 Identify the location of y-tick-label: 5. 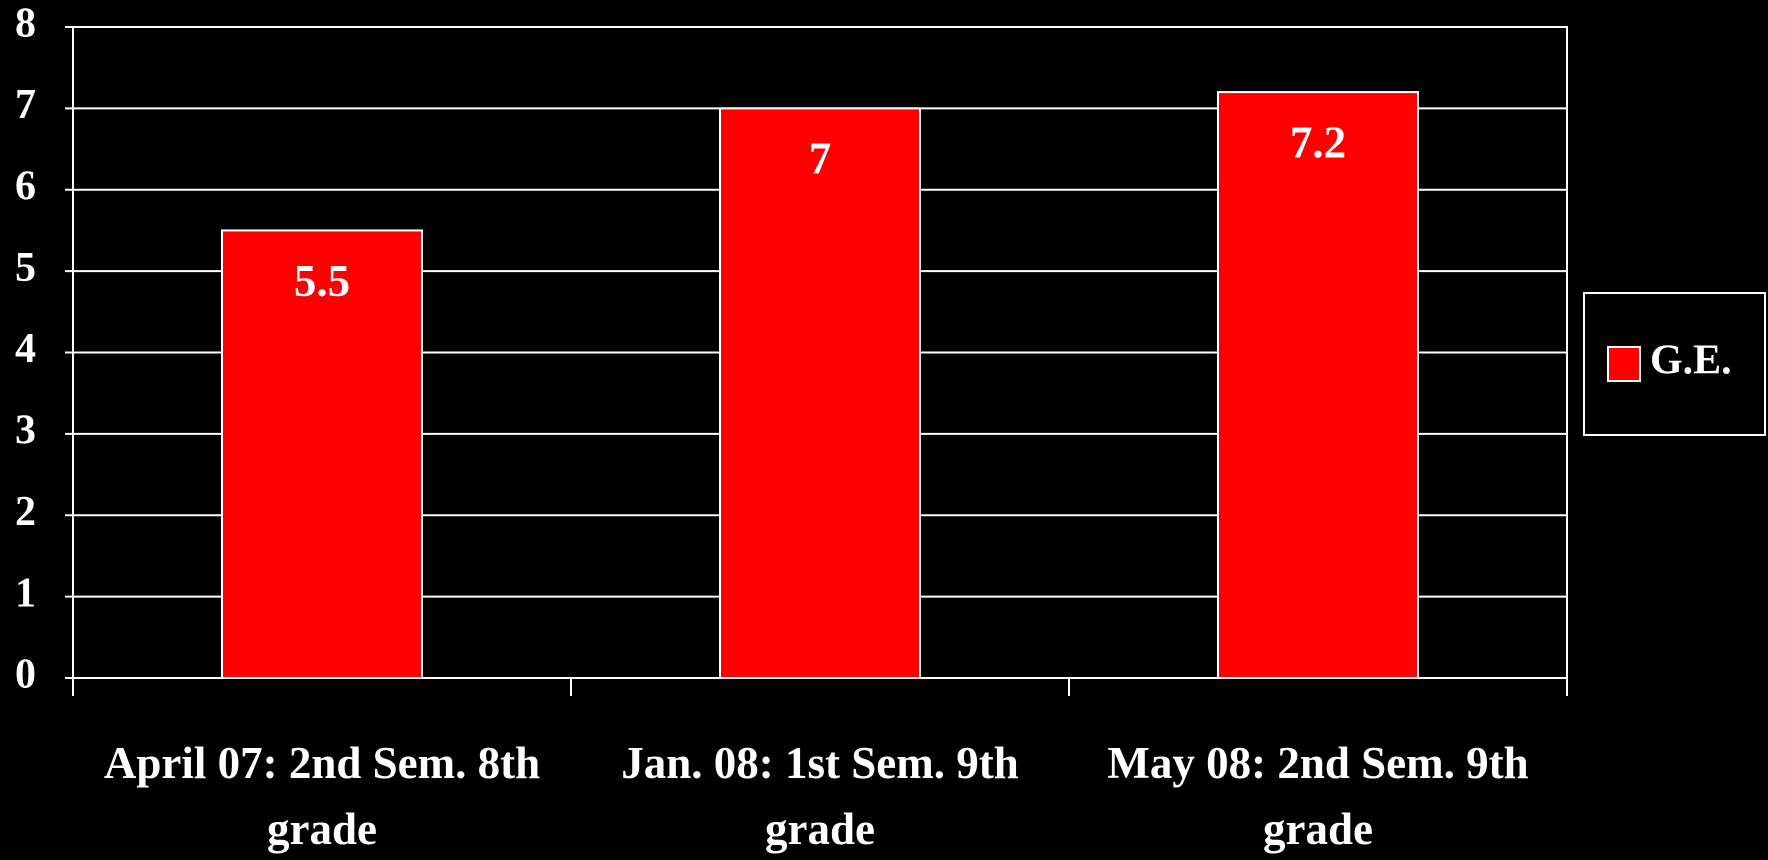
(25, 268).